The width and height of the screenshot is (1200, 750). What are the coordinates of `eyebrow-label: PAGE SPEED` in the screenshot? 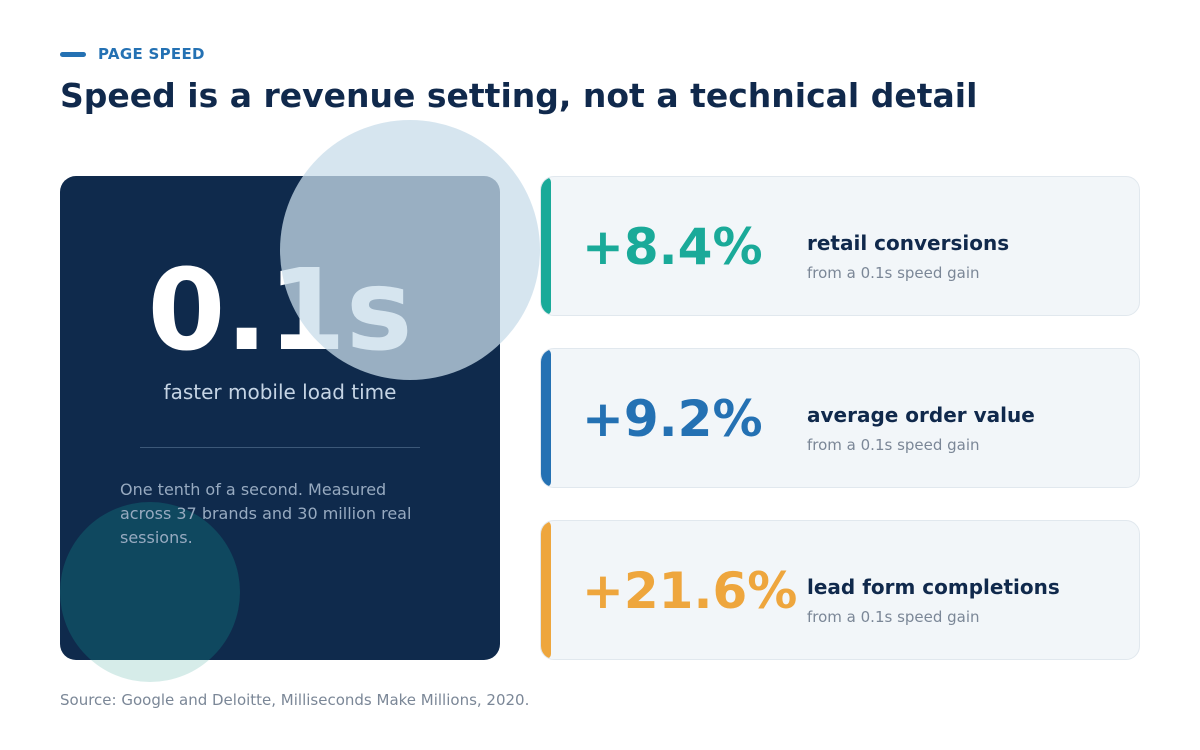 It's located at (151, 54).